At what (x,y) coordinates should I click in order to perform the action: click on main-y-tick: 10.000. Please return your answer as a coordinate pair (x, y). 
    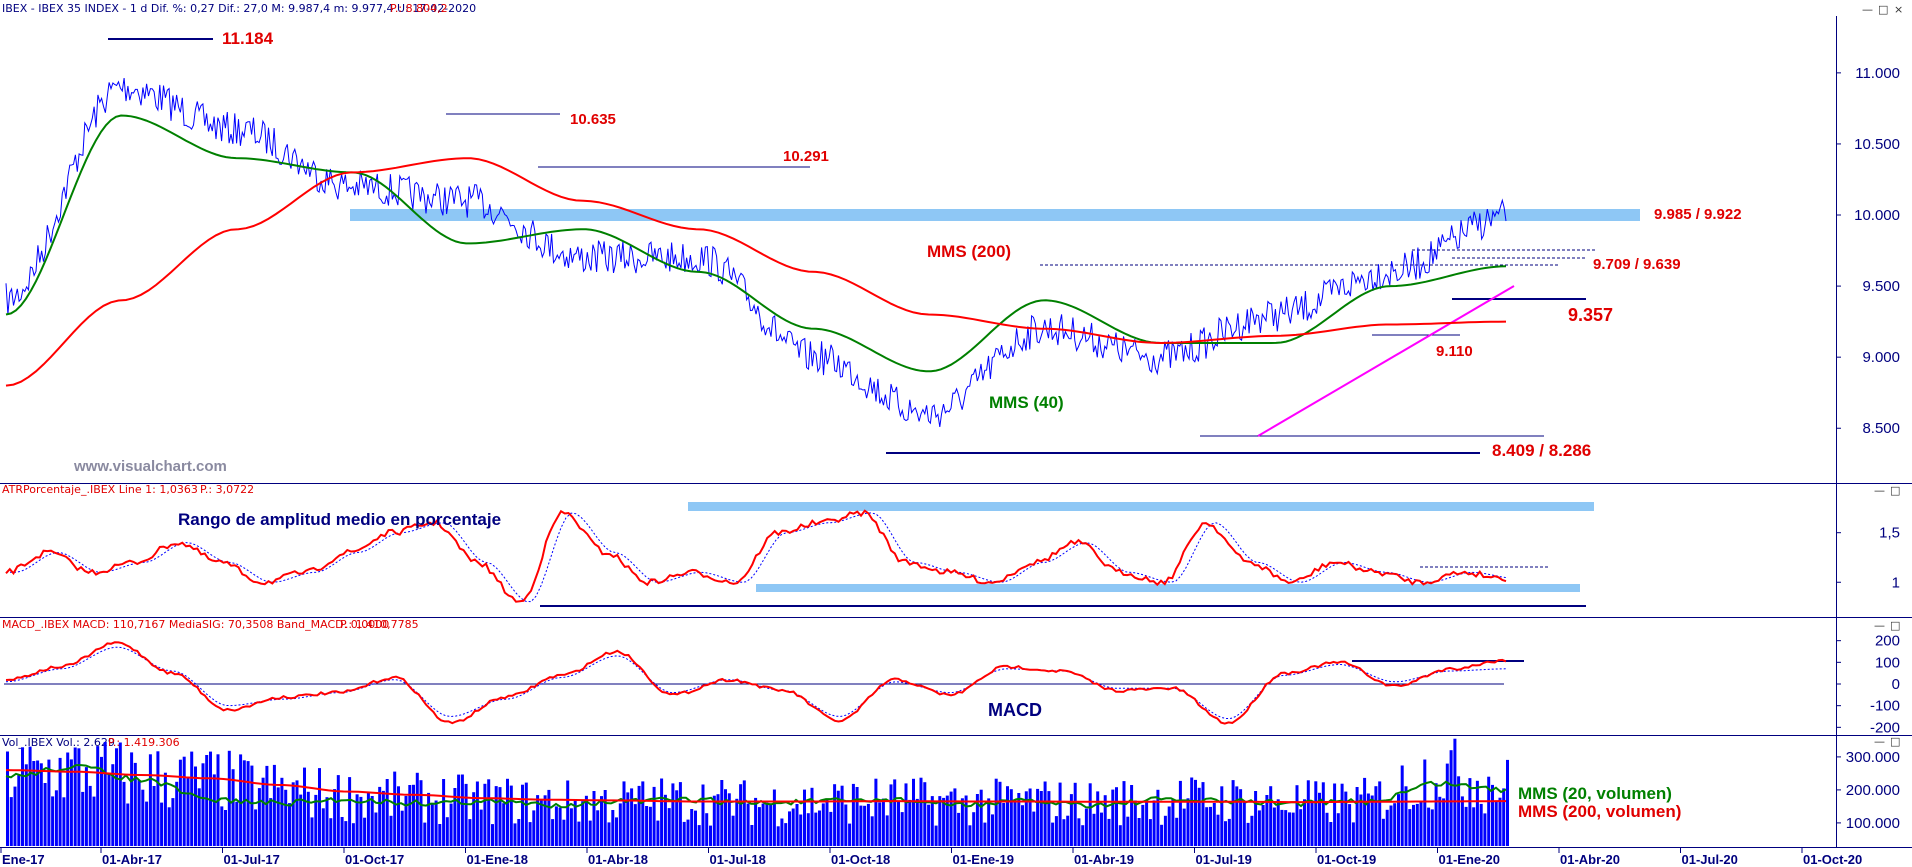
    Looking at the image, I should click on (1877, 215).